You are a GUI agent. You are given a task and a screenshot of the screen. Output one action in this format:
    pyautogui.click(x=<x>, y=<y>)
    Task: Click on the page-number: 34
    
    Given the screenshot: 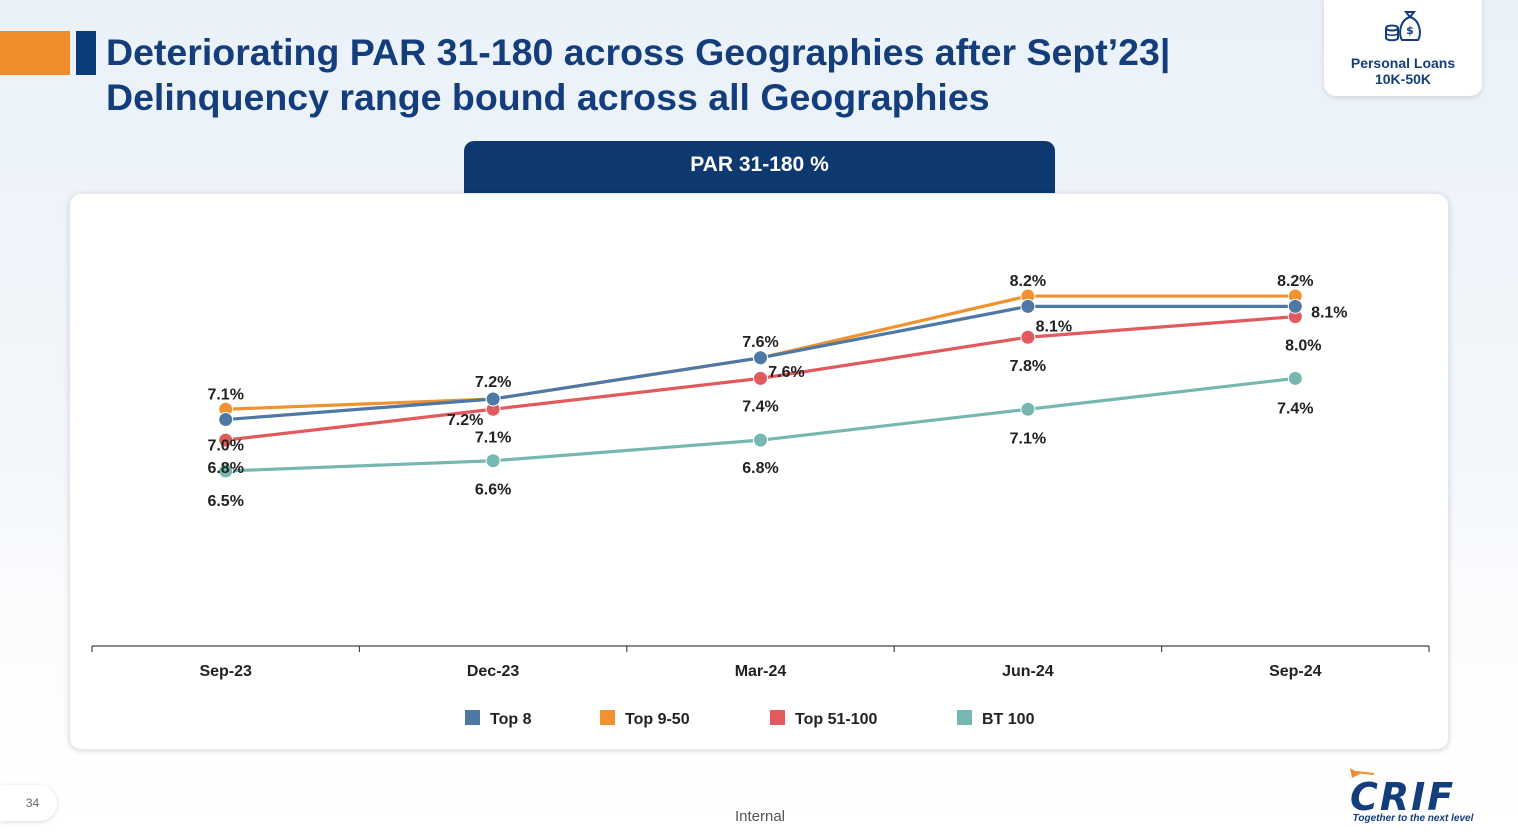 What is the action you would take?
    pyautogui.click(x=28, y=803)
    